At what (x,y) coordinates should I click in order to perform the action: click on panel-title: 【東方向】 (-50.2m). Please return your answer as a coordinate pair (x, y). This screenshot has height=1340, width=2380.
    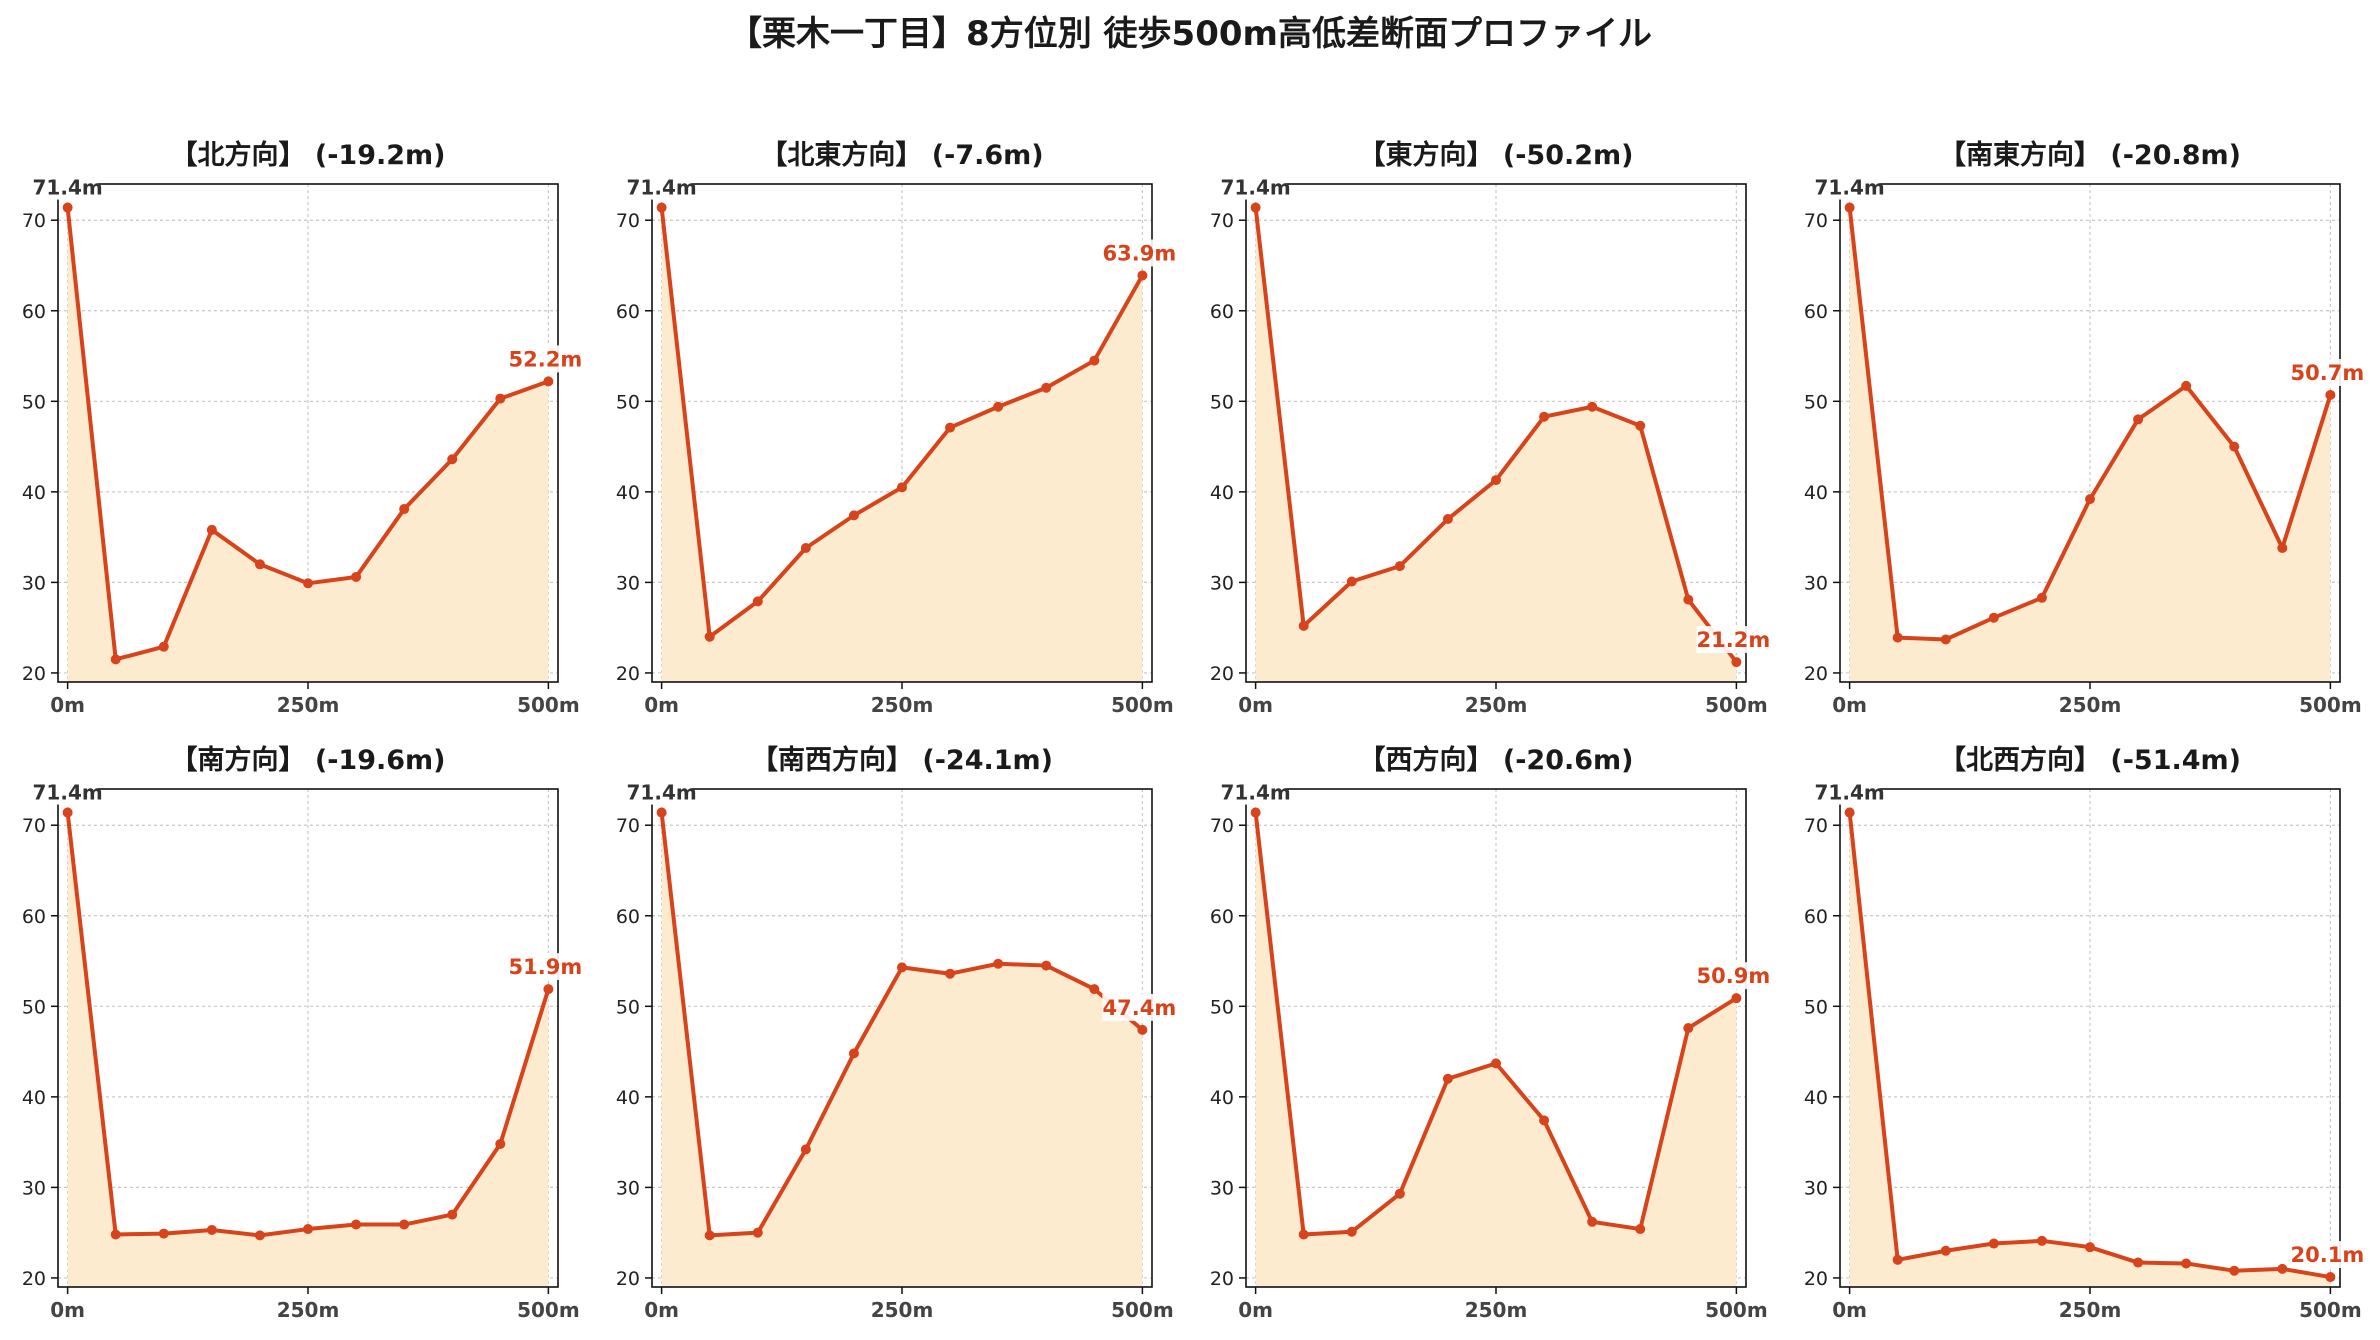
    Looking at the image, I should click on (1495, 155).